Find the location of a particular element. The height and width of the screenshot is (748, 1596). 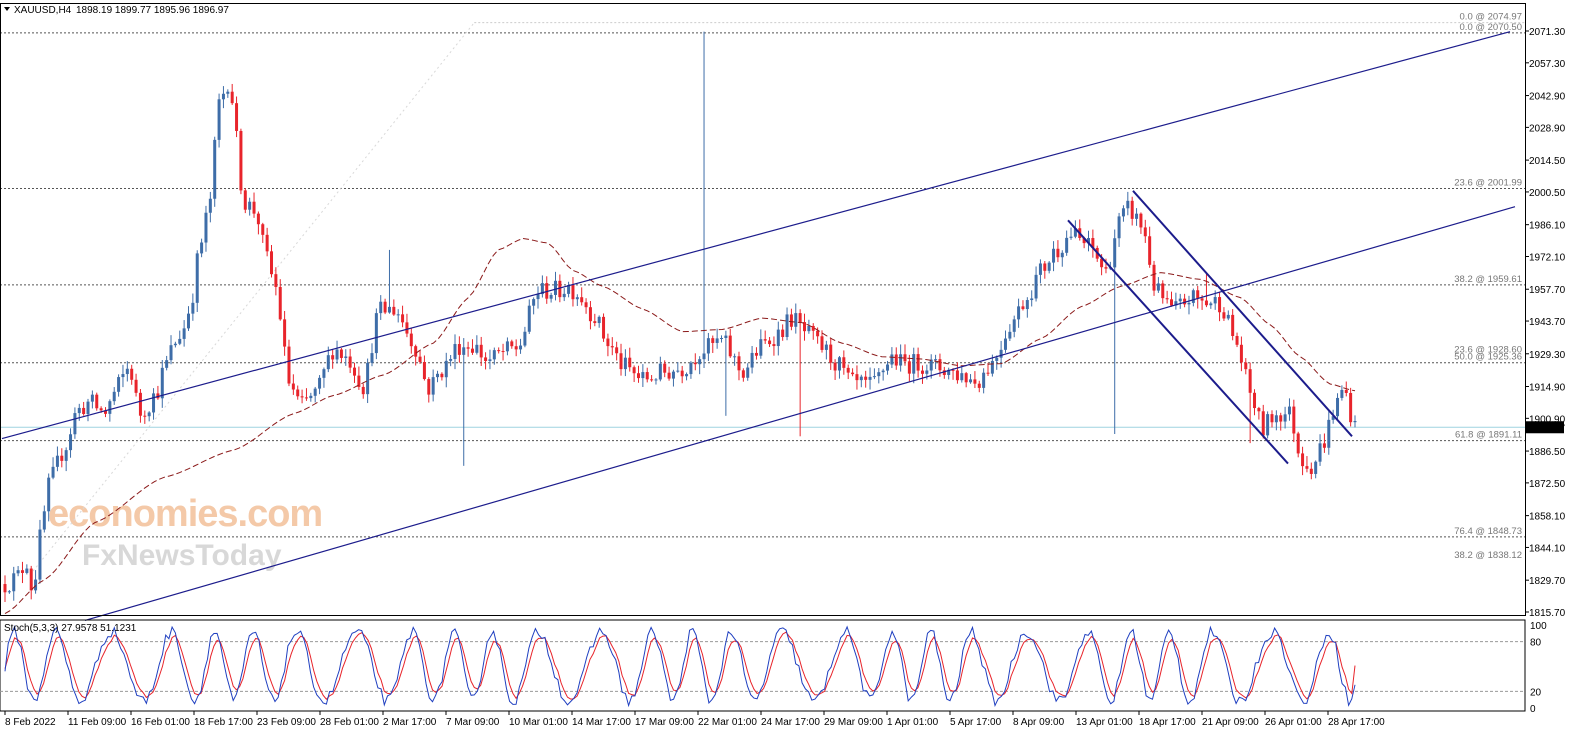

stoch-level-label: 20 is located at coordinates (1536, 692).